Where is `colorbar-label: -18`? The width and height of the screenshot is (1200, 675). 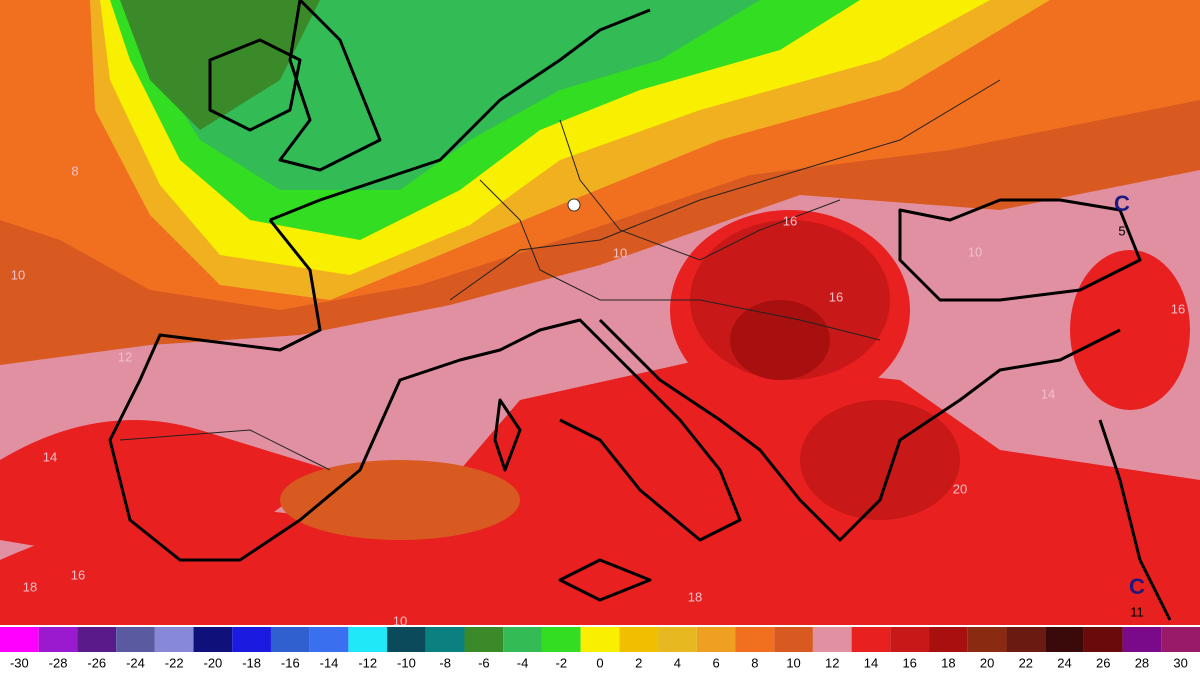
colorbar-label: -18 is located at coordinates (251, 662).